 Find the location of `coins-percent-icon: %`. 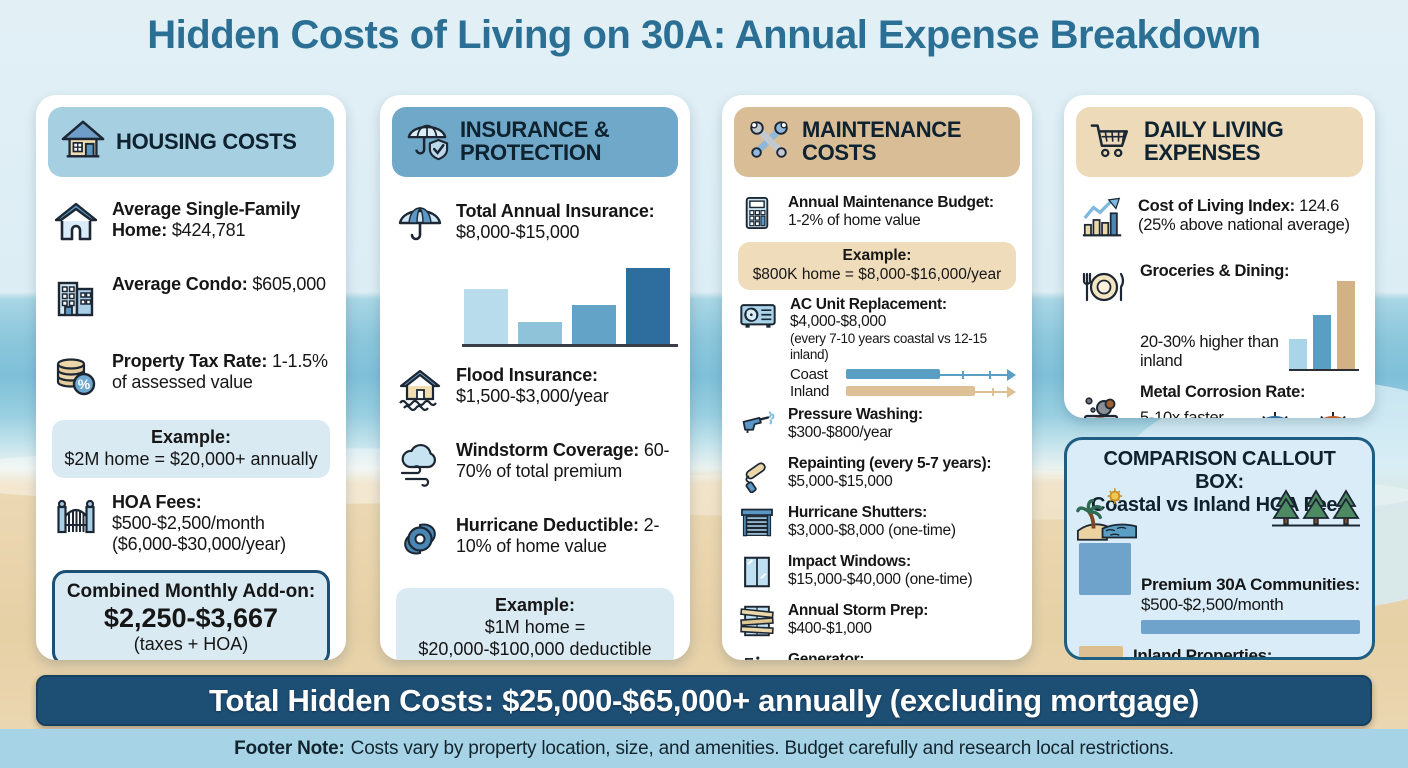

coins-percent-icon: % is located at coordinates (76, 377).